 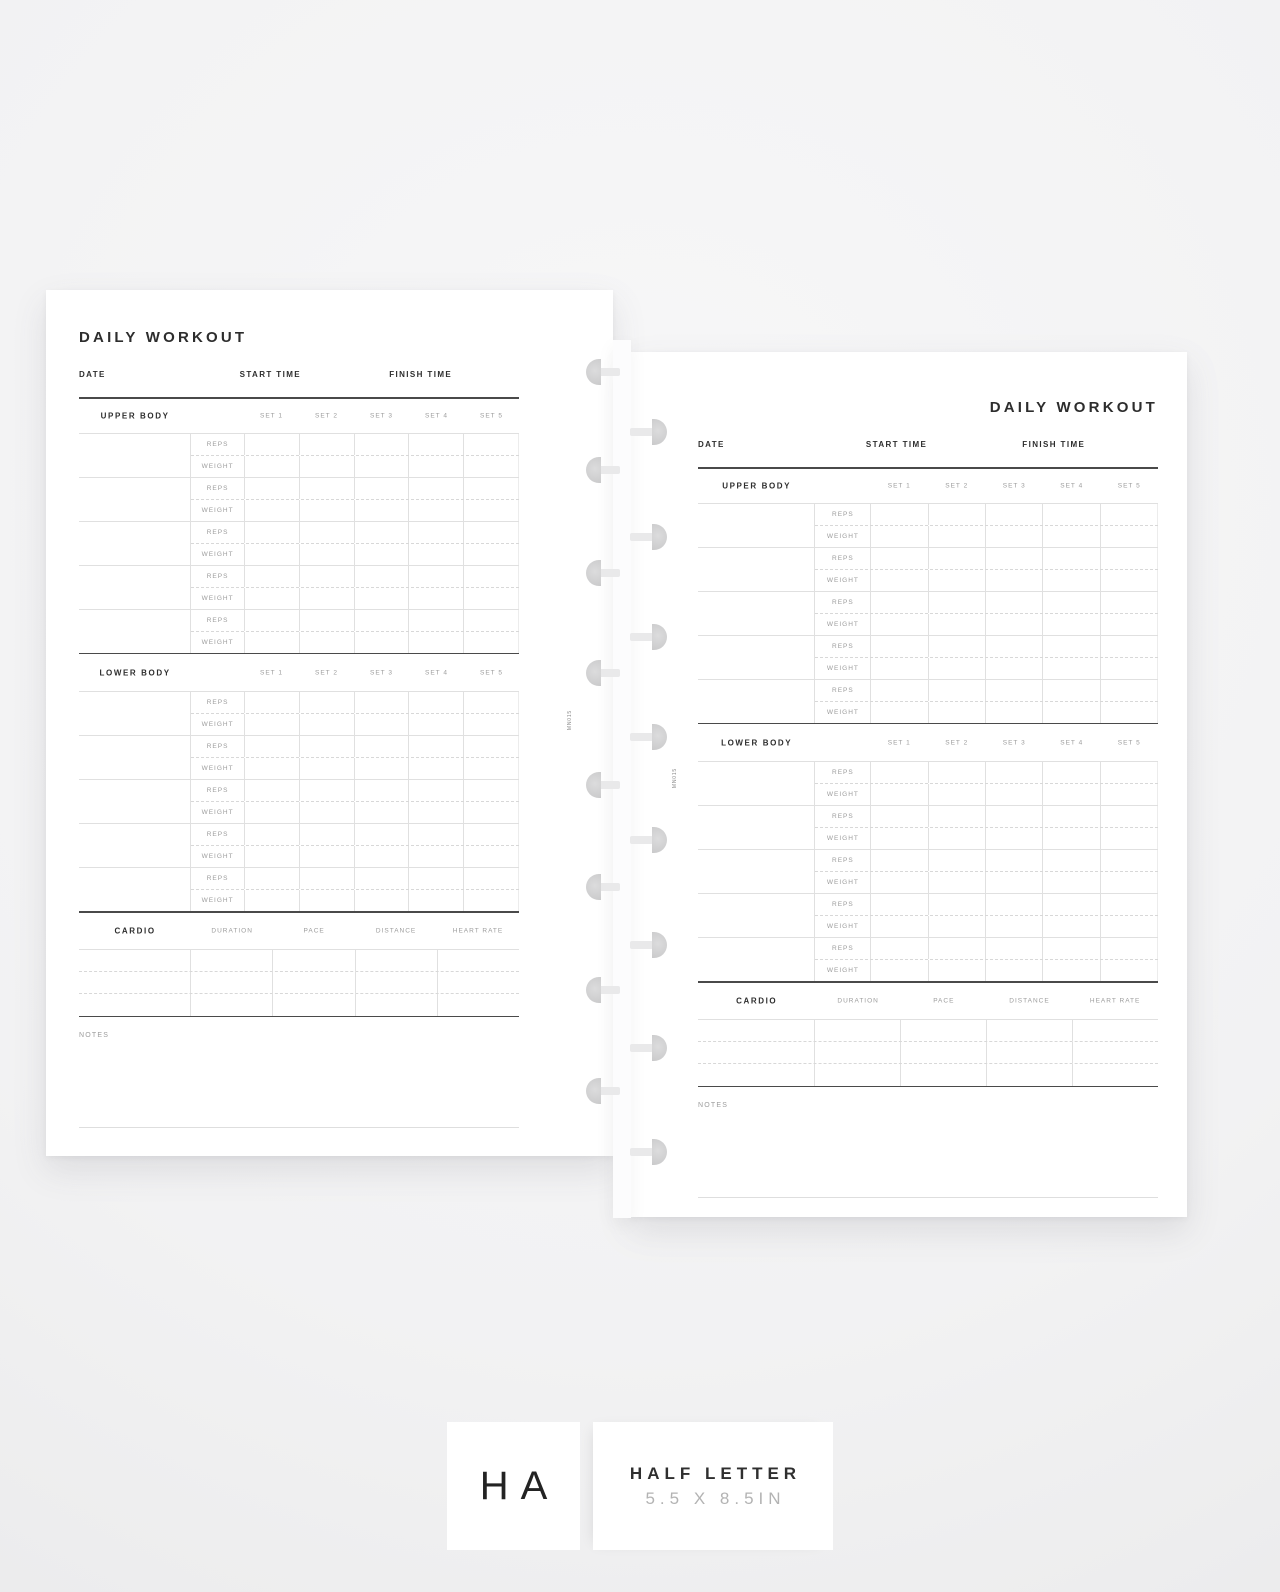 What do you see at coordinates (1073, 407) in the screenshot?
I see `page-title: DAILY WORKOUT` at bounding box center [1073, 407].